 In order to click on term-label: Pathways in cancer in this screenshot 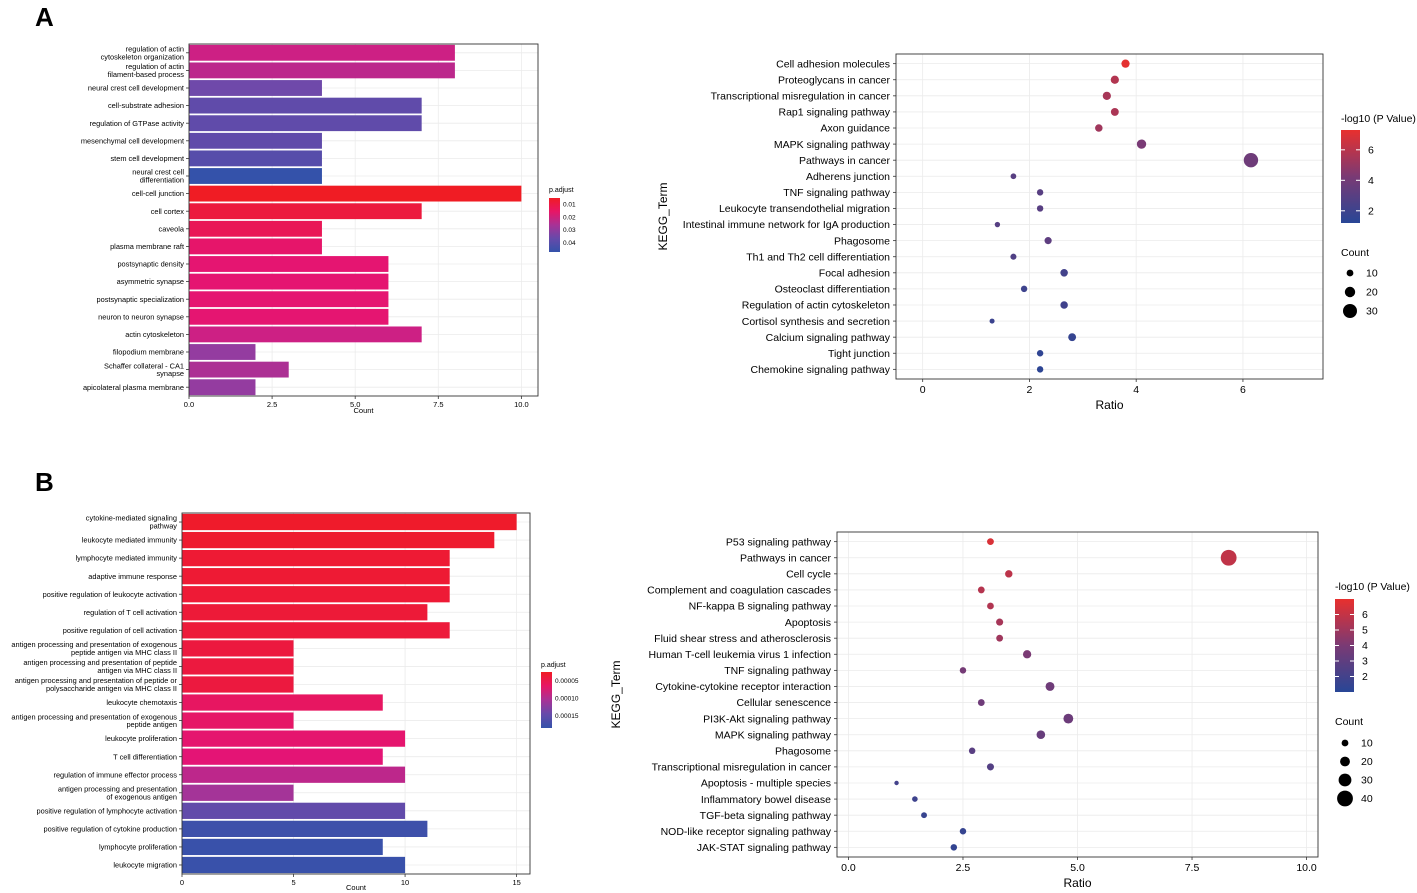, I will do `click(845, 161)`.